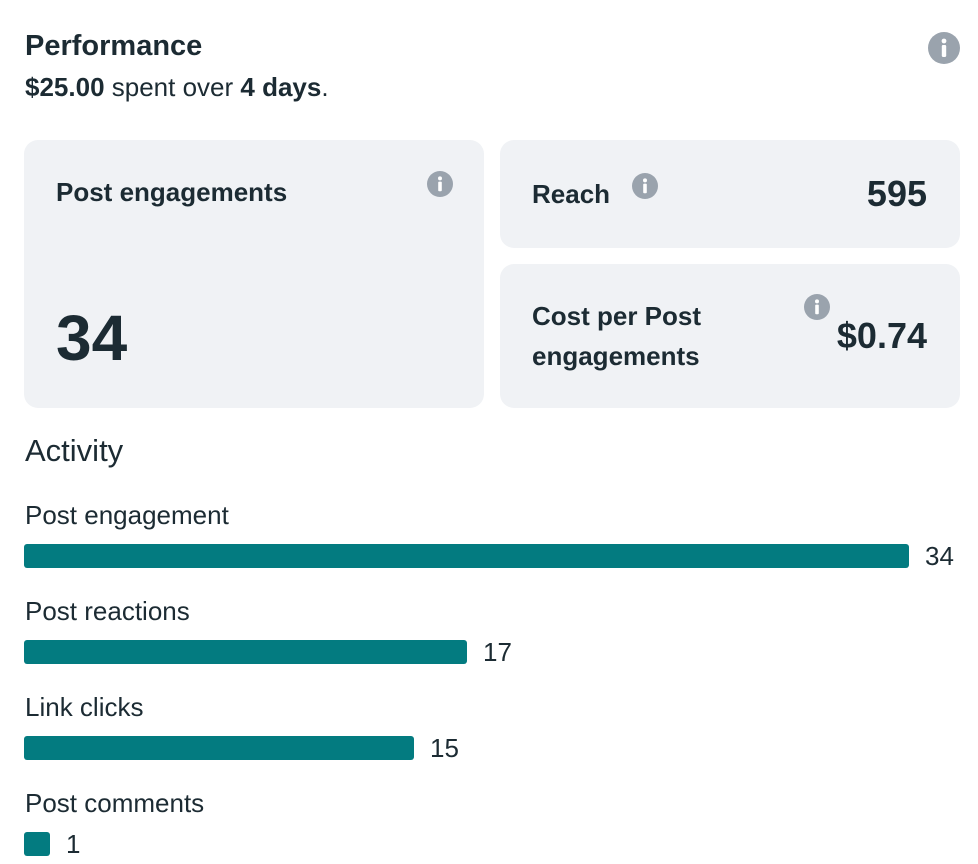 The width and height of the screenshot is (978, 864). What do you see at coordinates (281, 87) in the screenshot?
I see `spent-days: 4 days` at bounding box center [281, 87].